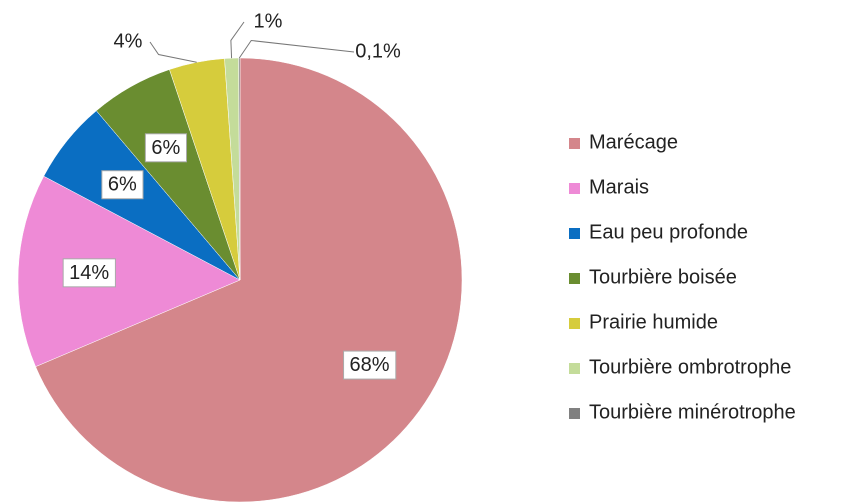  What do you see at coordinates (268, 21) in the screenshot?
I see `data-label: 1%` at bounding box center [268, 21].